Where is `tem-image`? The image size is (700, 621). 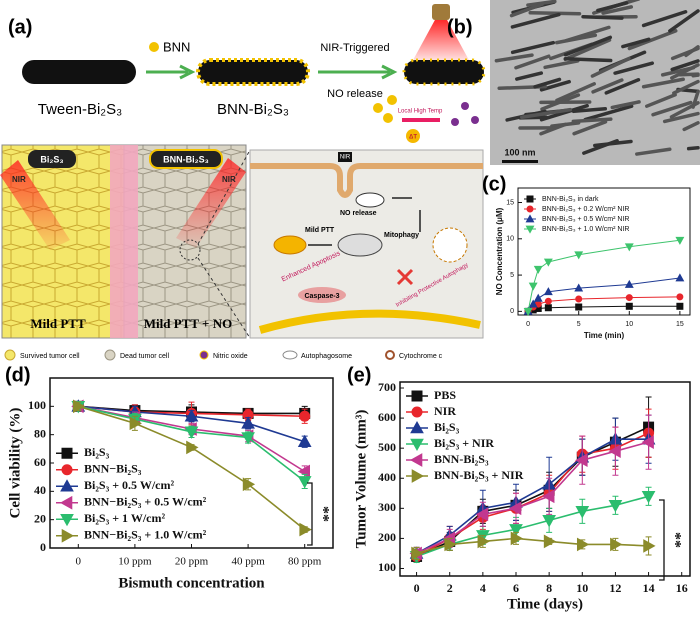
tem-image is located at coordinates (595, 82).